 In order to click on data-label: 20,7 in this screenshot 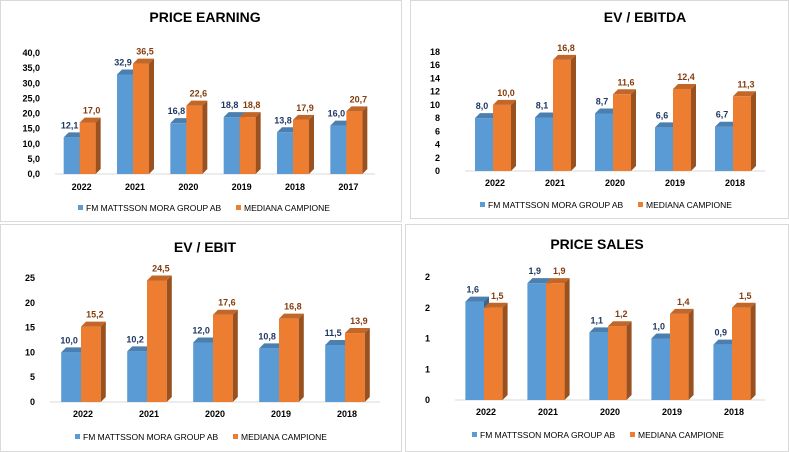, I will do `click(359, 99)`.